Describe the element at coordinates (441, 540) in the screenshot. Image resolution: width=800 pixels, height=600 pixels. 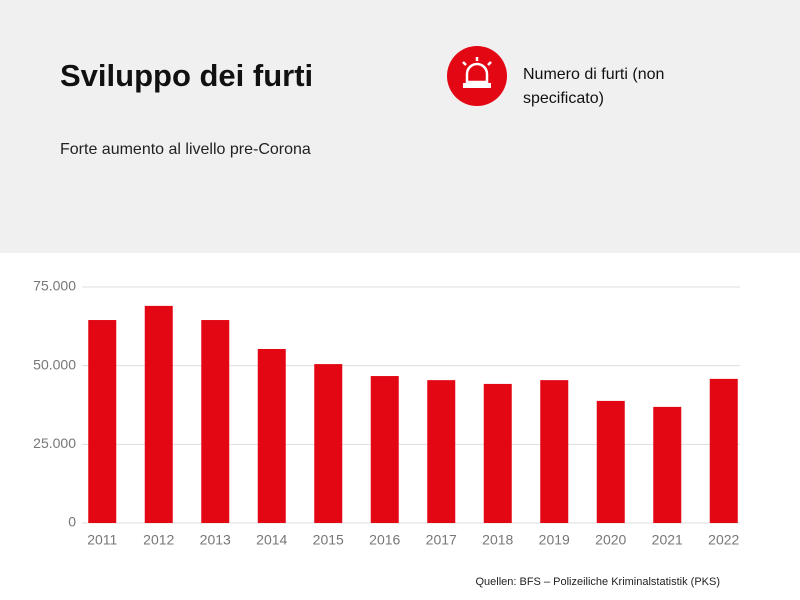
I see `x-tick-label: 2017` at that location.